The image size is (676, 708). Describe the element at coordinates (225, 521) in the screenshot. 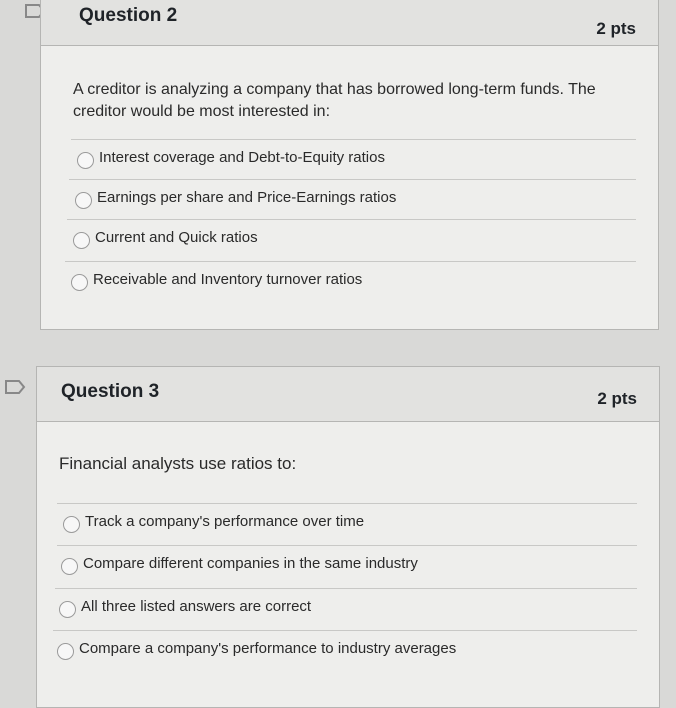

I see `answer-label: Track a company's performance over time` at that location.